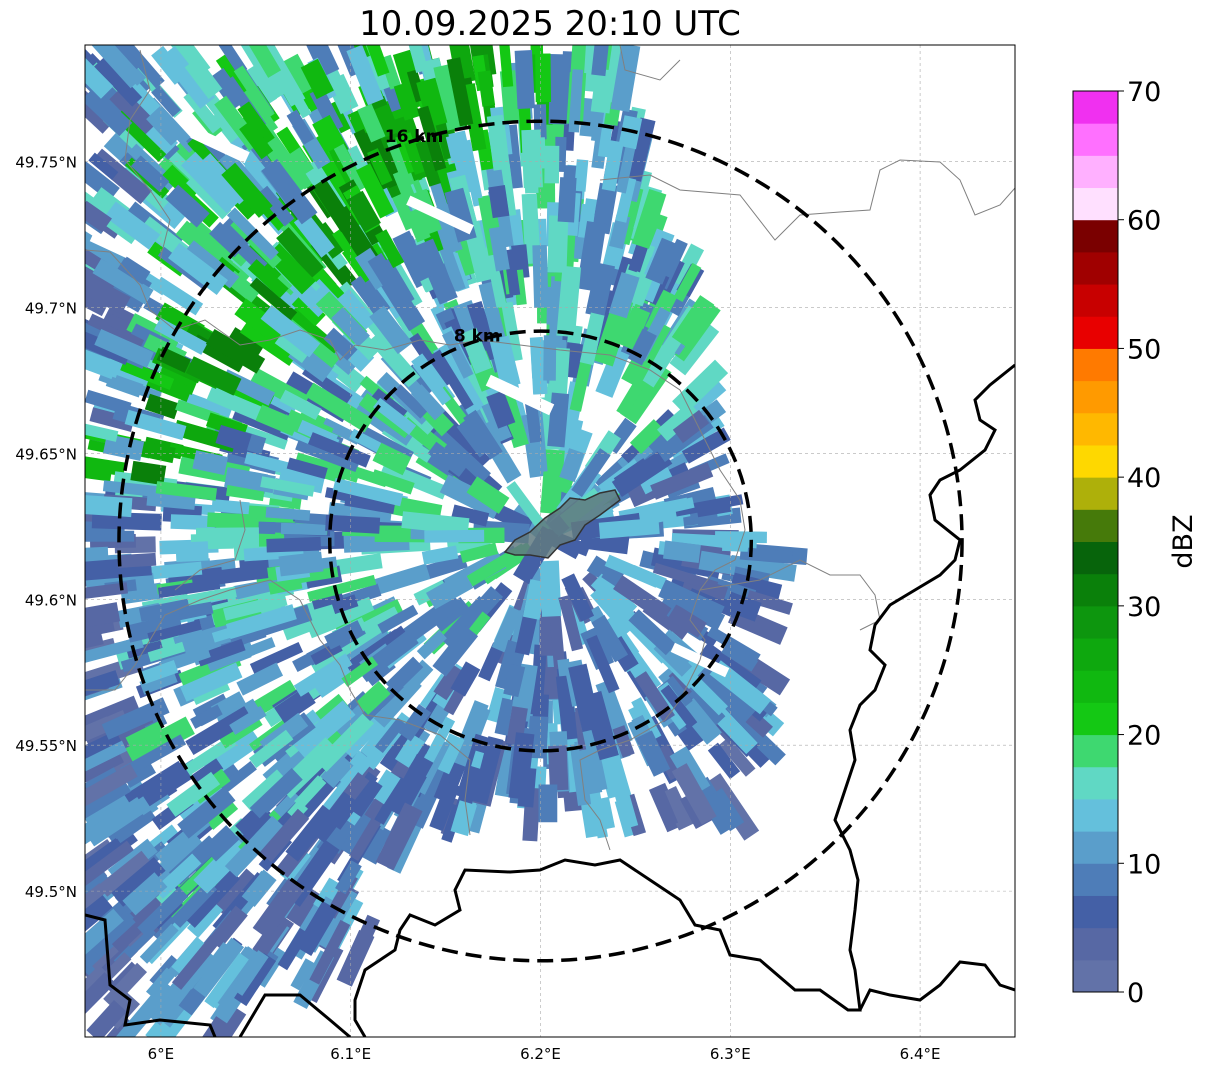 The width and height of the screenshot is (1207, 1073). I want to click on lat-tick-label: 49.75°N, so click(46, 163).